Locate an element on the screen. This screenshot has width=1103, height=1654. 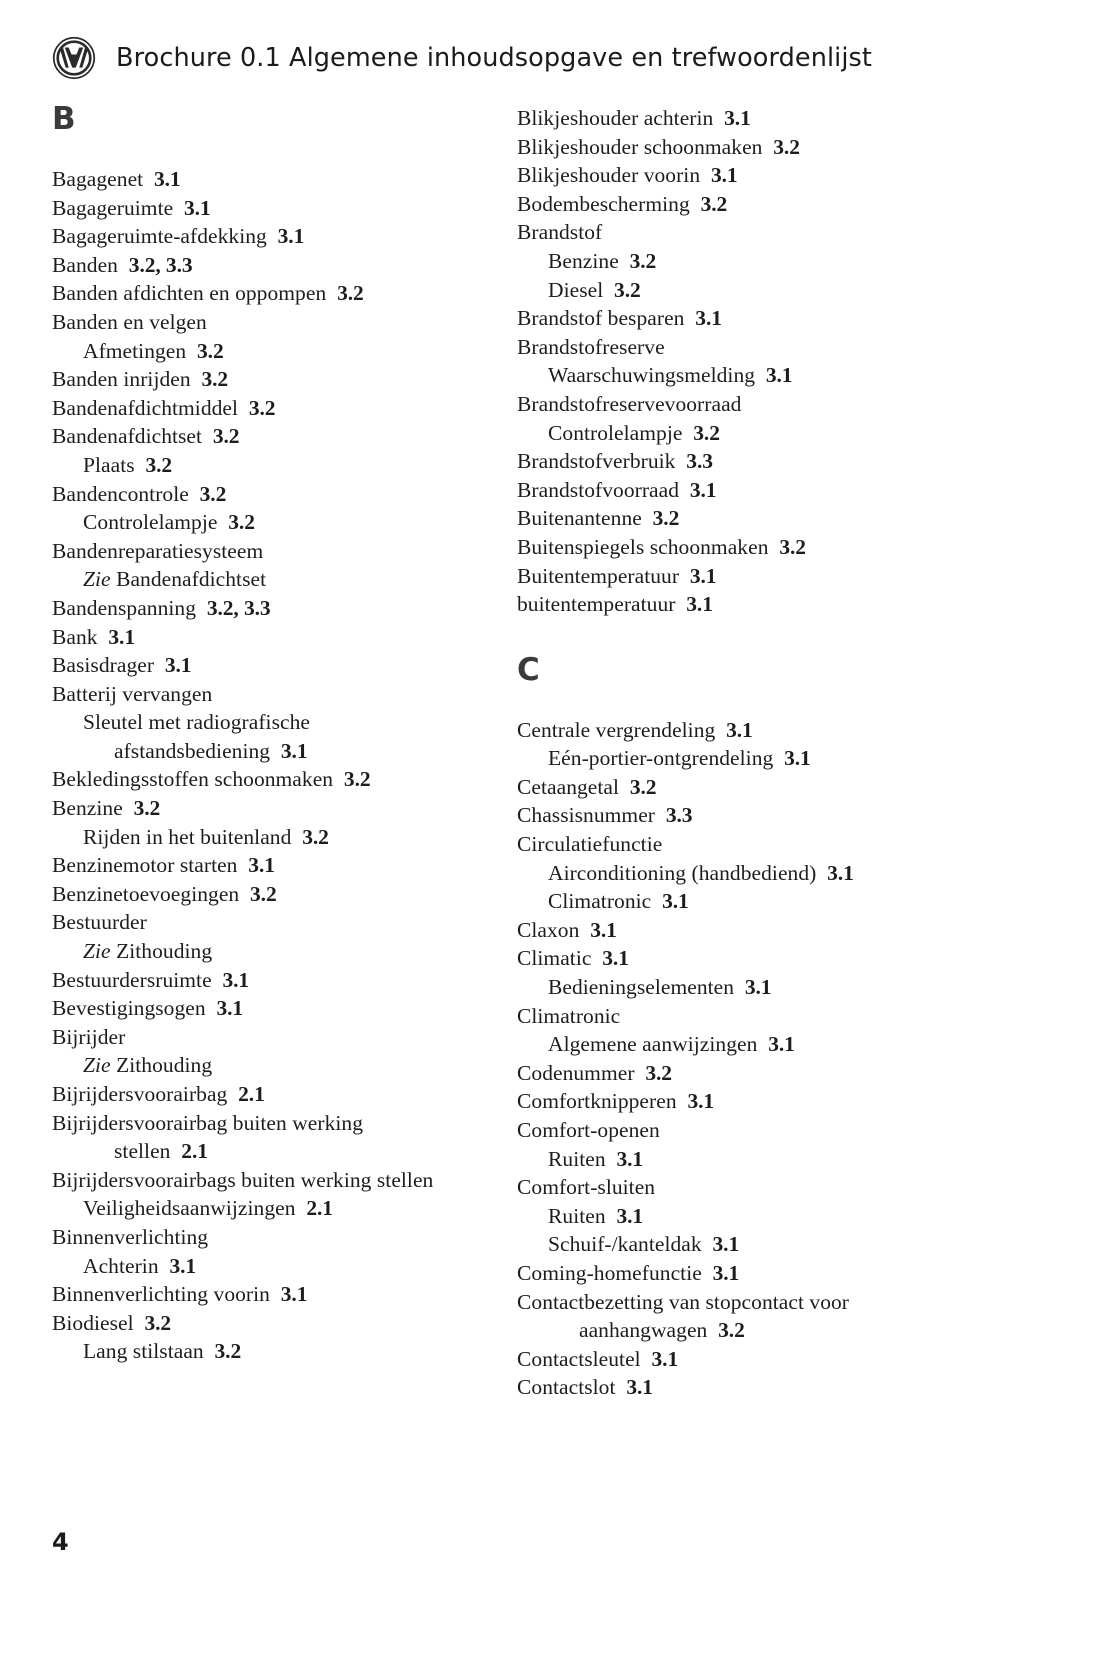
index-entry: Brandstof is located at coordinates (752, 232).